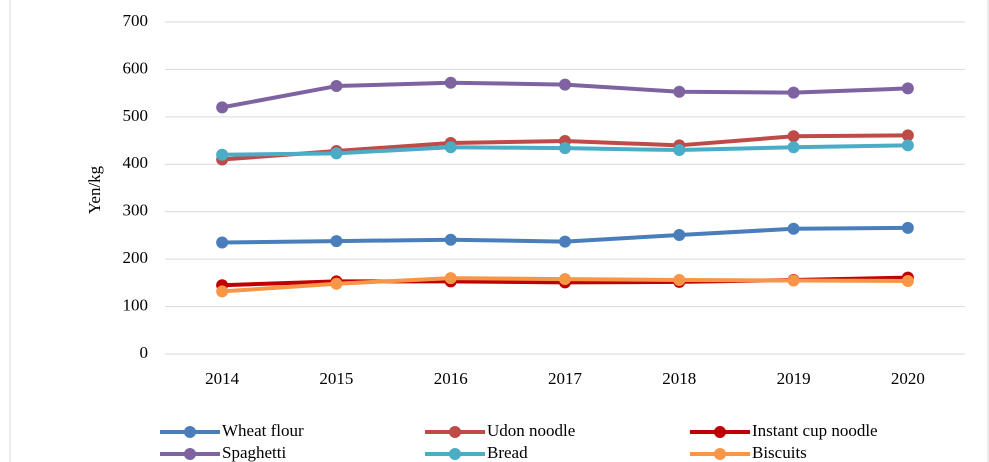 This screenshot has height=462, width=989. What do you see at coordinates (136, 304) in the screenshot?
I see `y-tick-label: 100` at bounding box center [136, 304].